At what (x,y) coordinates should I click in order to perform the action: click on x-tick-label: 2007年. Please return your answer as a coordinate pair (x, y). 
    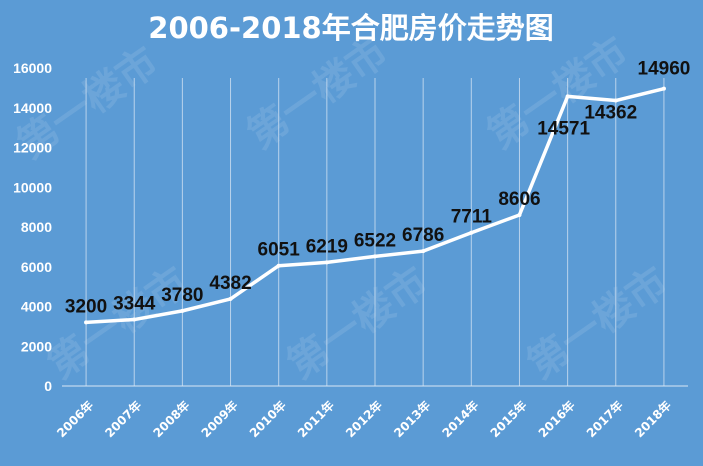
    Looking at the image, I should click on (123, 419).